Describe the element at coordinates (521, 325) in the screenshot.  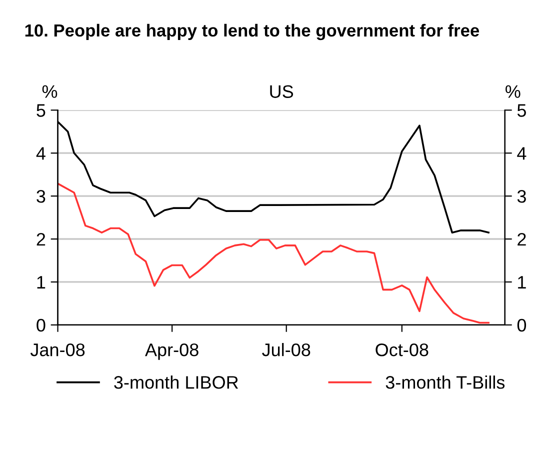
I see `y2-tick-label: 0` at that location.